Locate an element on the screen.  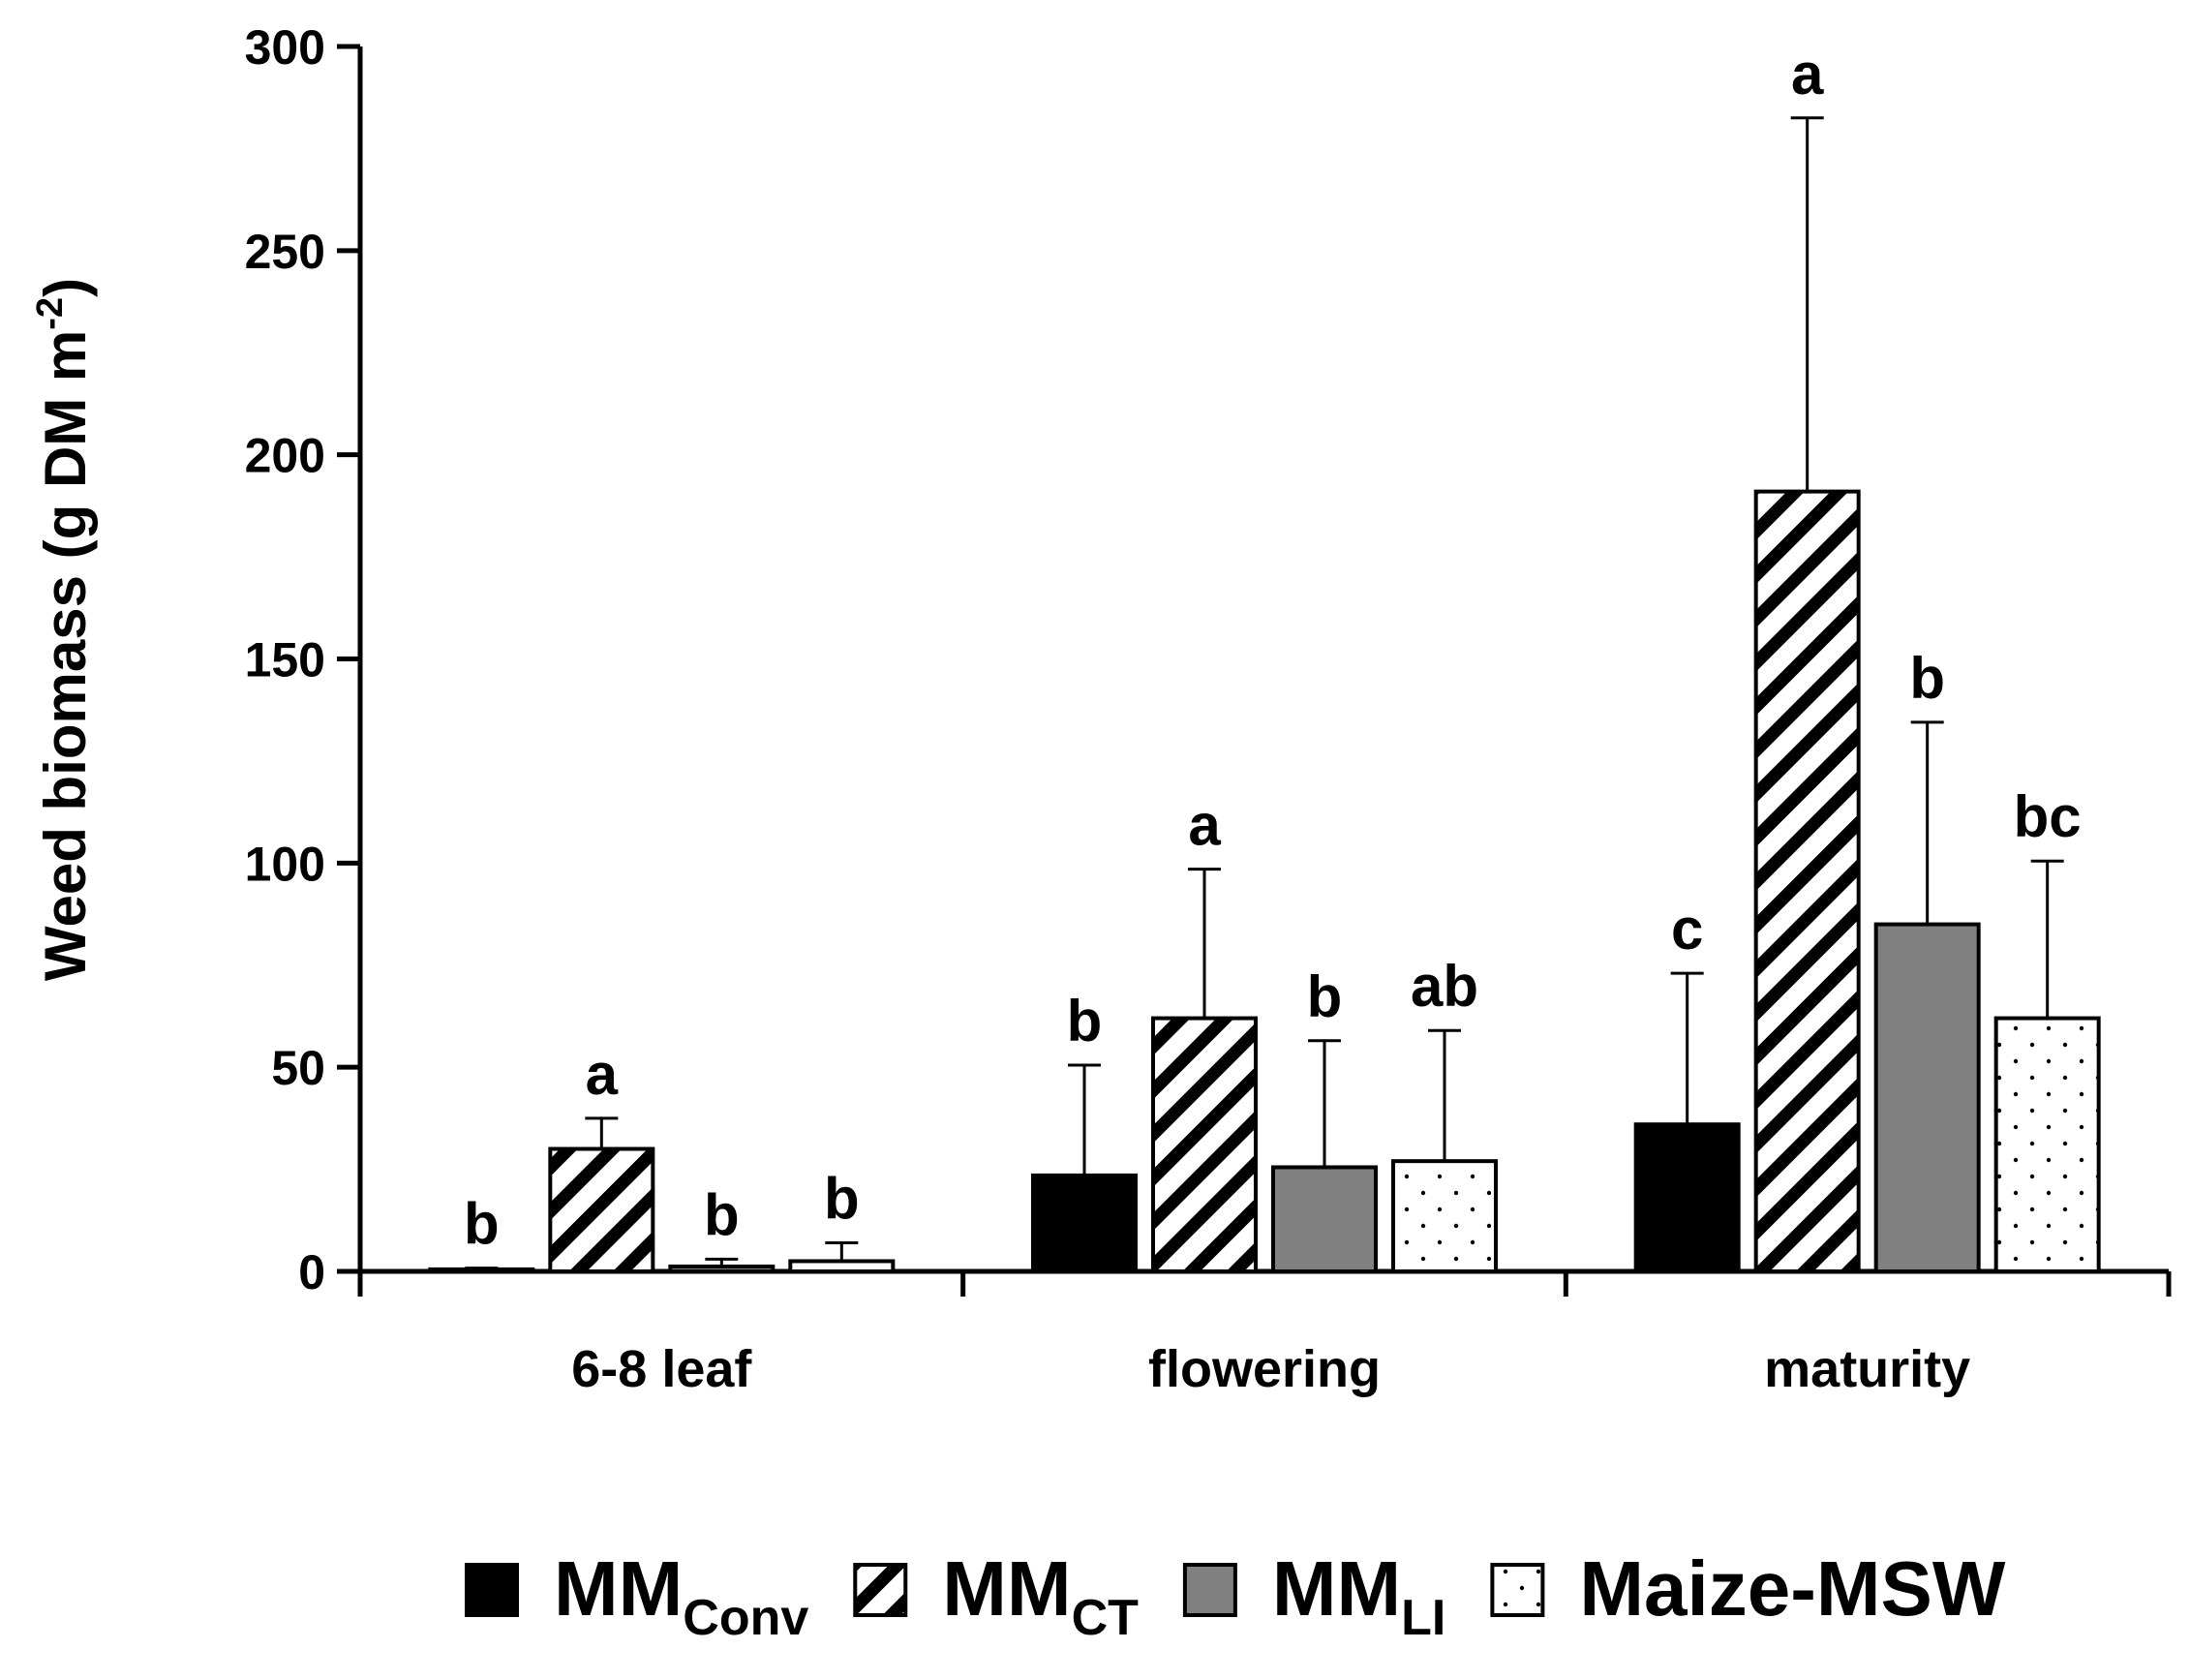
y-tick-label: 300 is located at coordinates (285, 47).